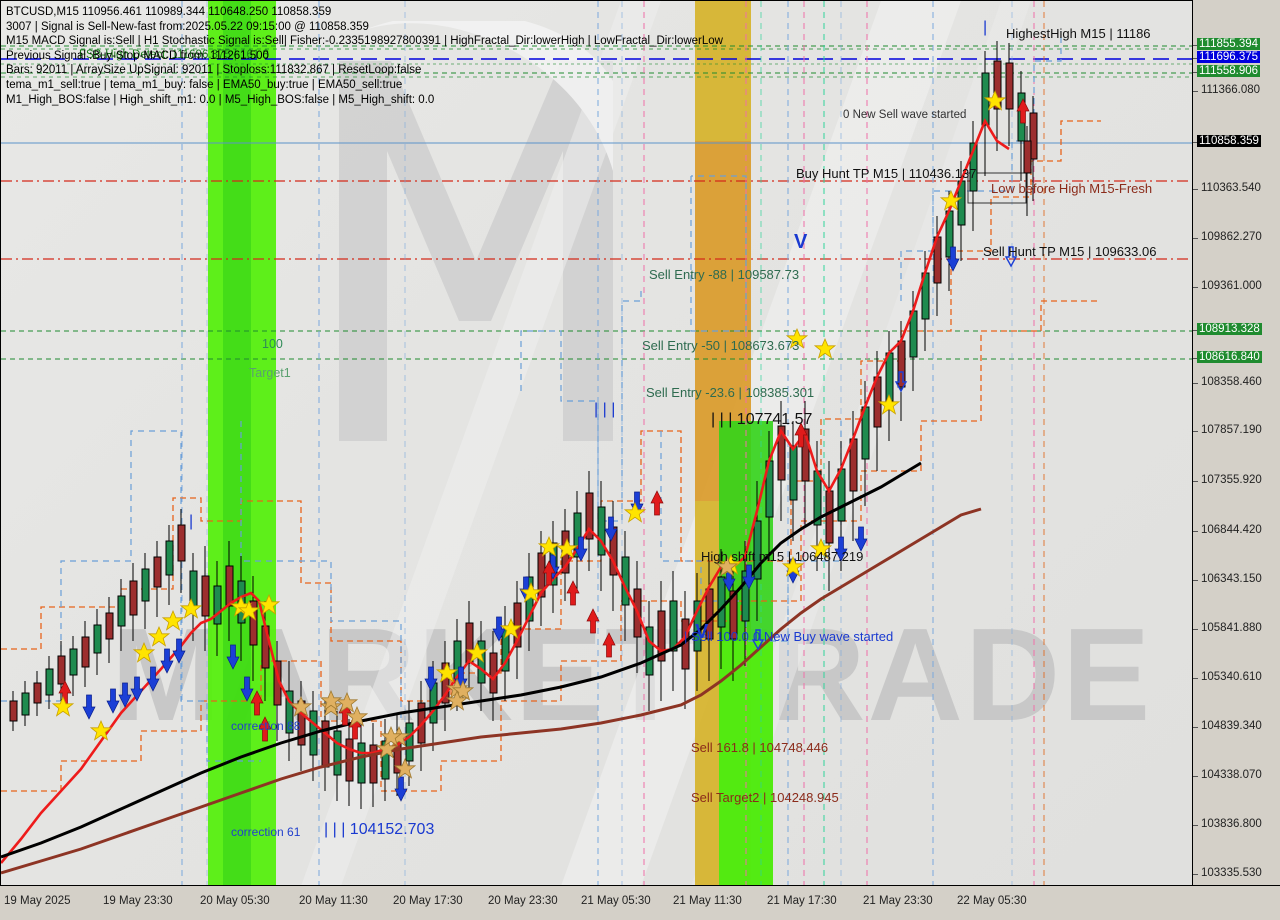  I want to click on annotation-target1: Target1, so click(270, 373).